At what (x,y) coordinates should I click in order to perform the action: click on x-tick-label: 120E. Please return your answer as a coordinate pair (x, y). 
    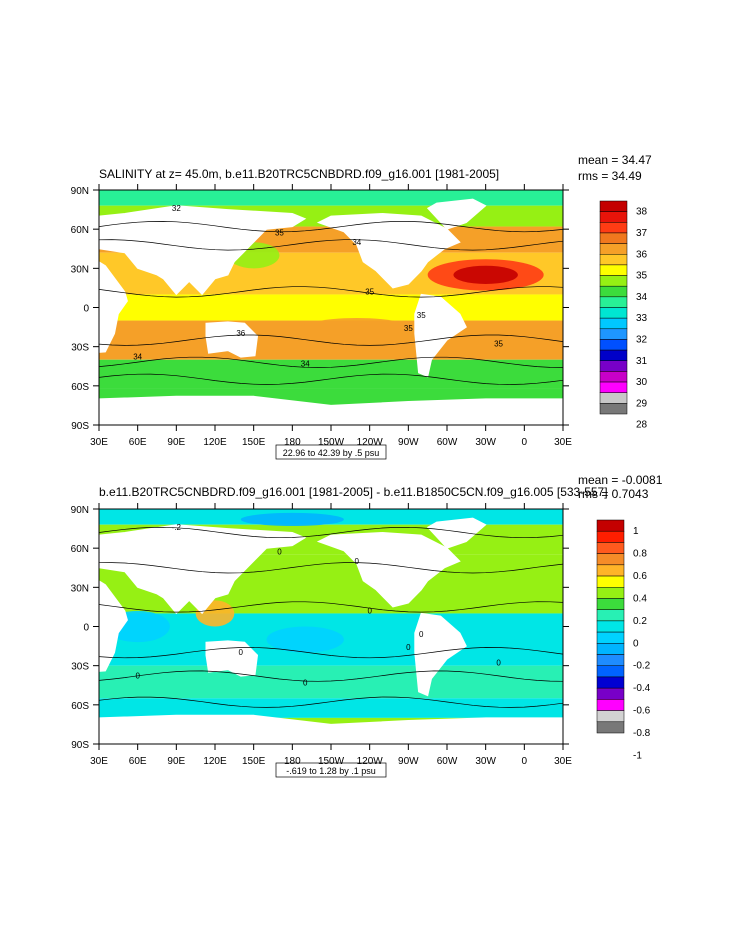
    Looking at the image, I should click on (215, 442).